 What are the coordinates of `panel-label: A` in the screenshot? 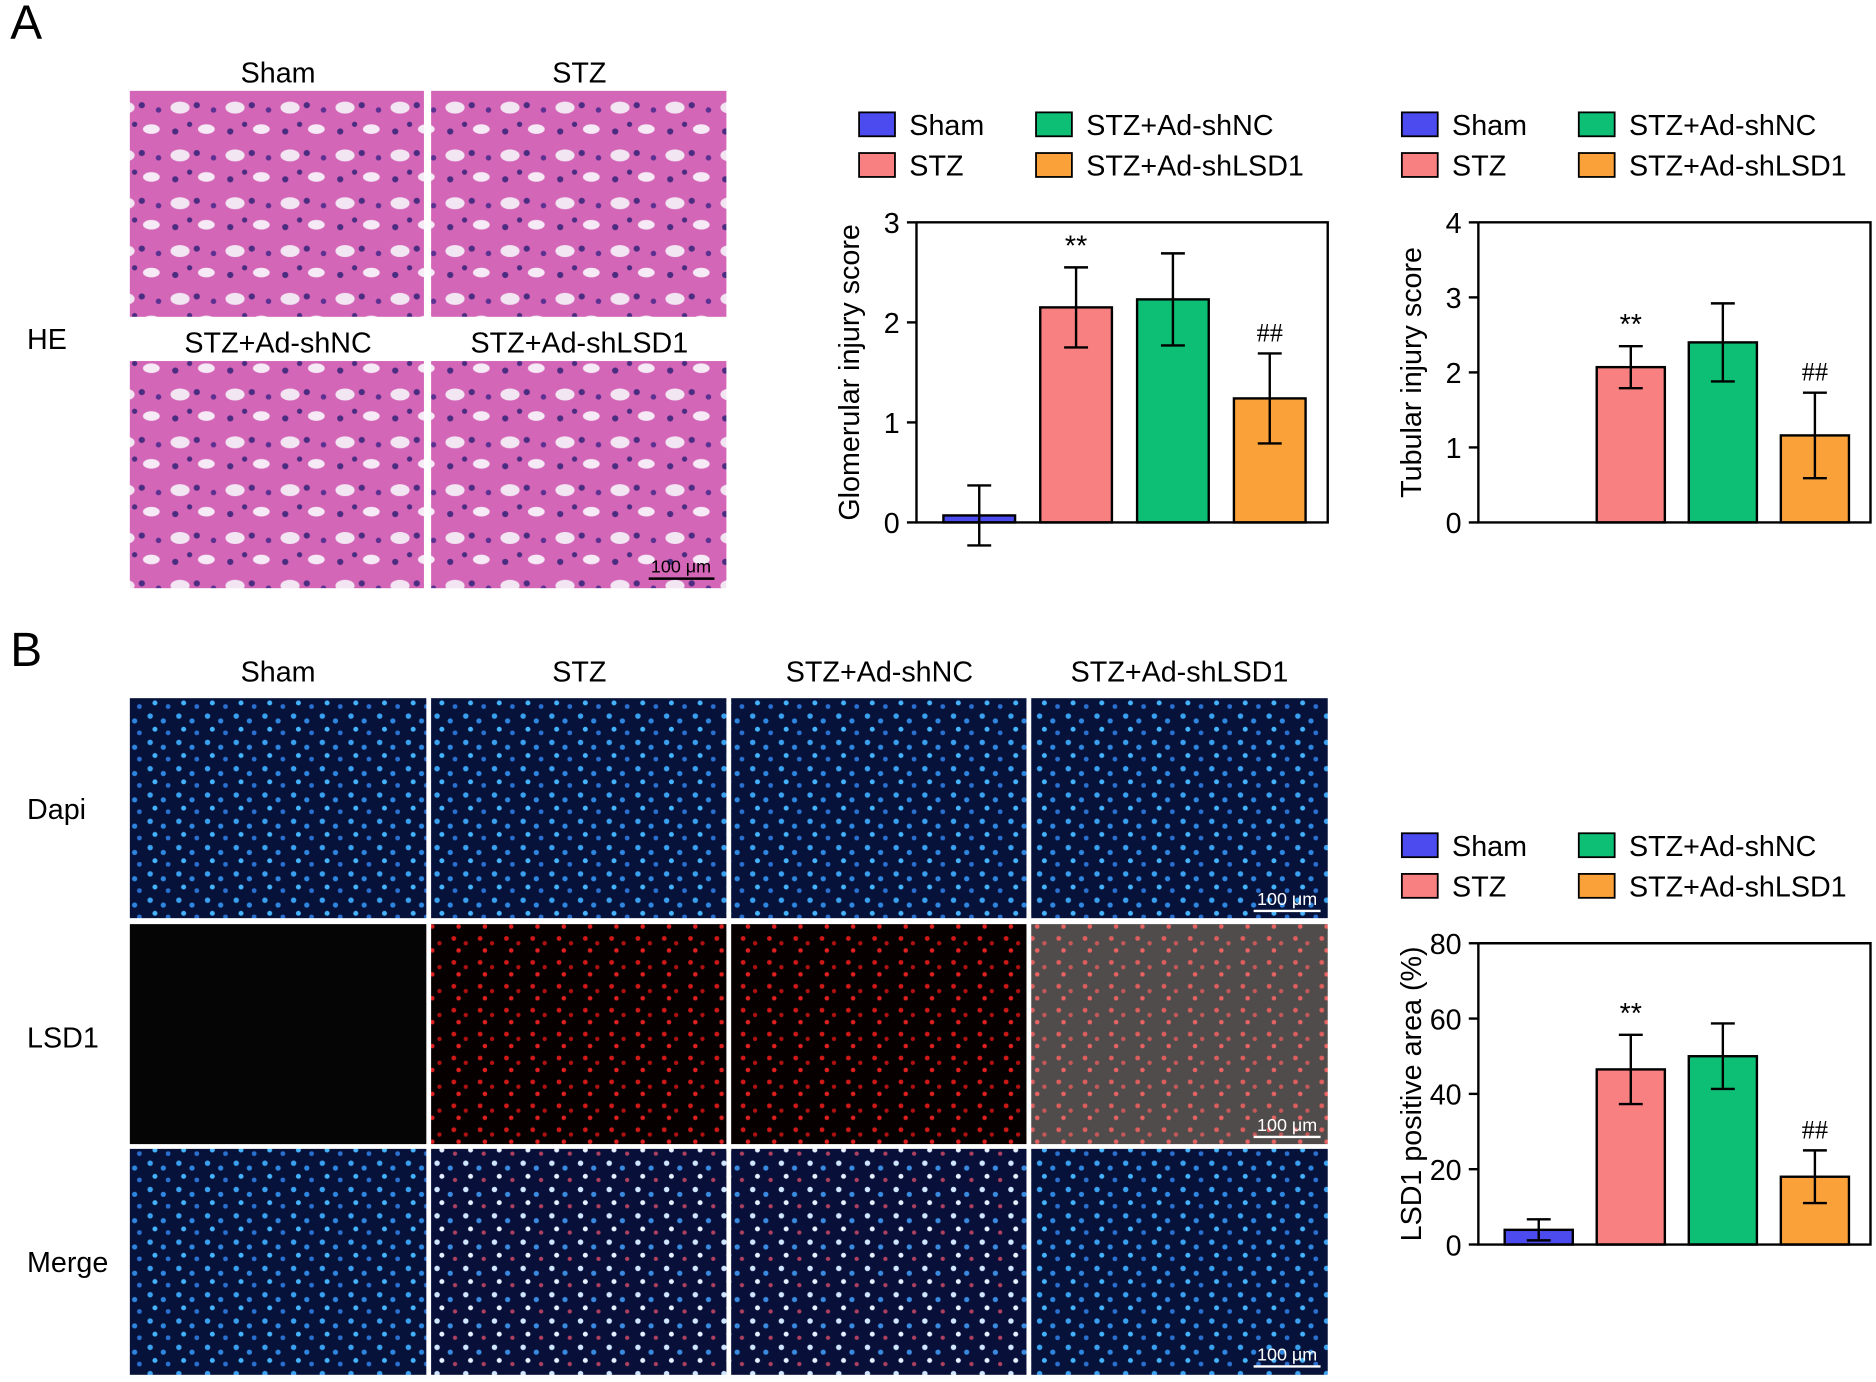 It's located at (26, 24).